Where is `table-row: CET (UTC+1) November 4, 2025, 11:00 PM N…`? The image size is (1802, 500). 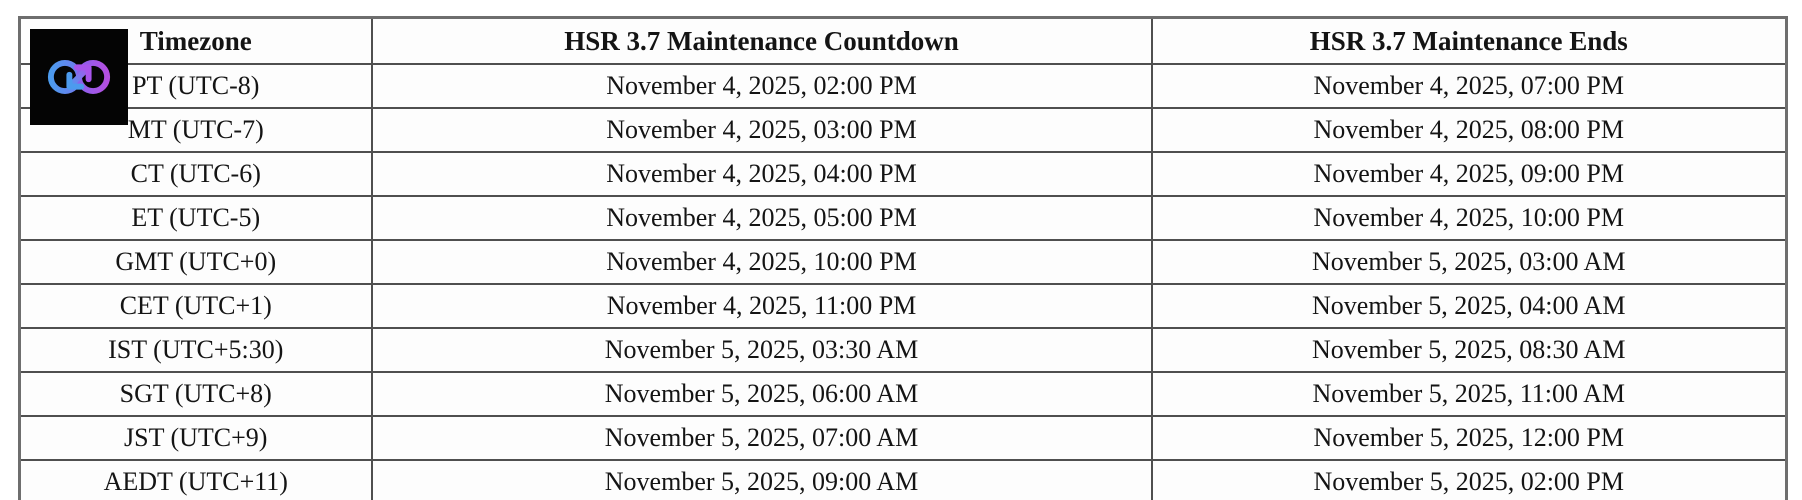 table-row: CET (UTC+1) November 4, 2025, 11:00 PM N… is located at coordinates (903, 306).